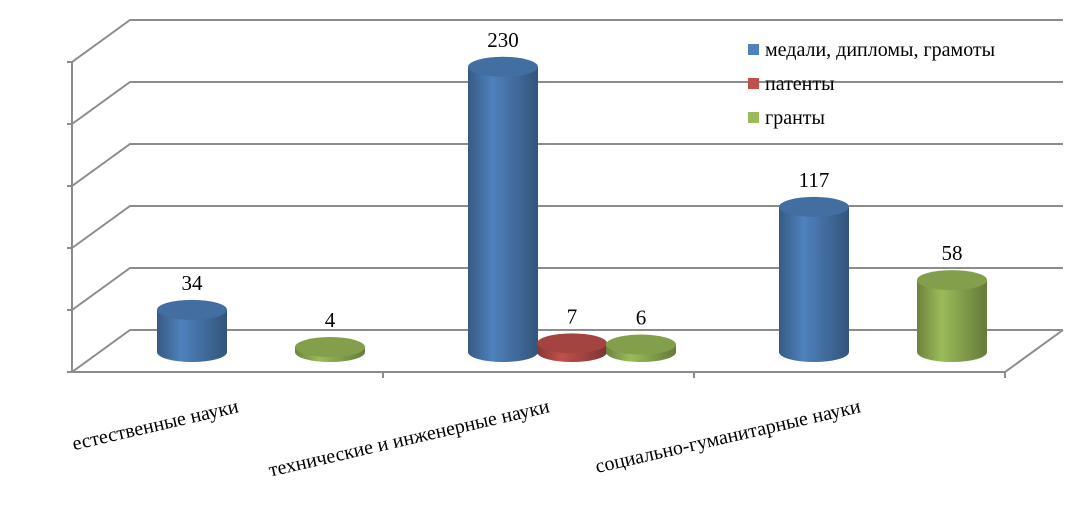  I want to click on x-tick-label: естественные науки, so click(155, 425).